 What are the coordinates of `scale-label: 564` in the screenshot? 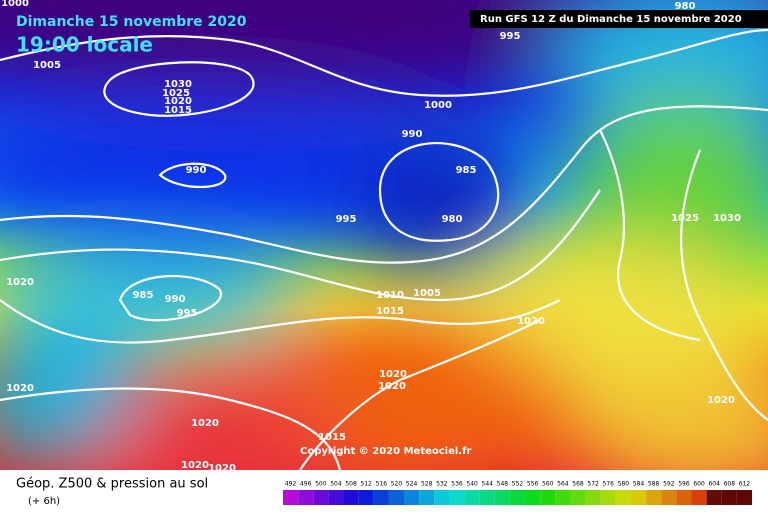 It's located at (563, 484).